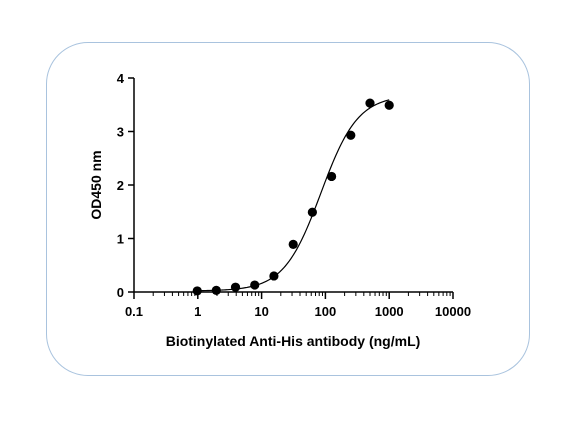 Image resolution: width=582 pixels, height=424 pixels. I want to click on y-tick-label: 2, so click(120, 185).